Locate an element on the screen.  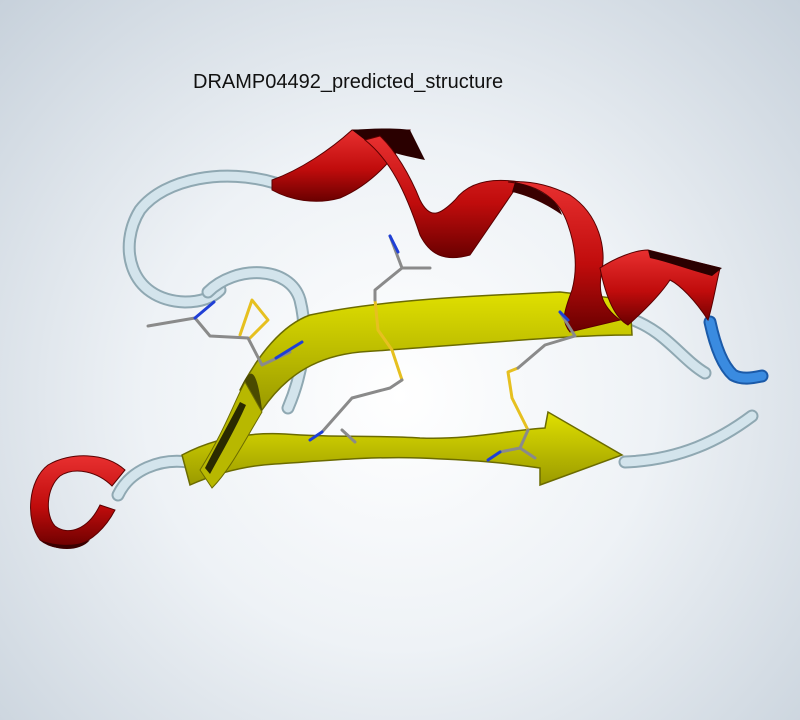
disulfide-bond-center is located at coordinates (388, 340).